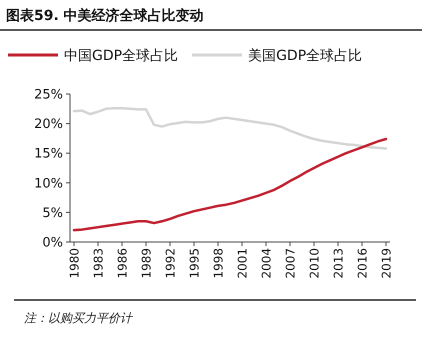  I want to click on x-tick-label: 1995, so click(195, 263).